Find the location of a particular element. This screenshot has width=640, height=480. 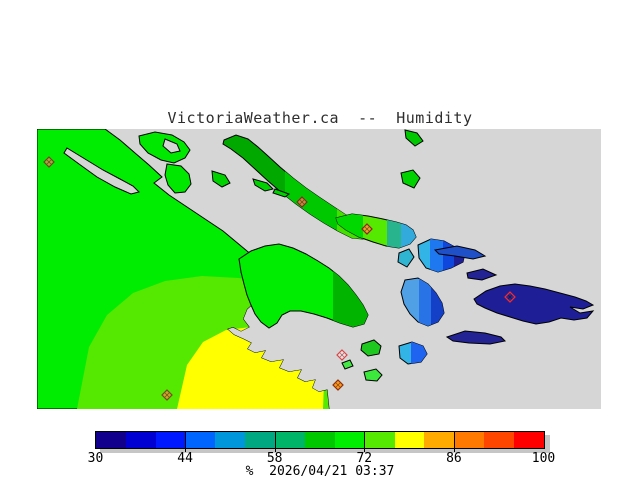

humidity-zones-blue-small is located at coordinates (419, 353).